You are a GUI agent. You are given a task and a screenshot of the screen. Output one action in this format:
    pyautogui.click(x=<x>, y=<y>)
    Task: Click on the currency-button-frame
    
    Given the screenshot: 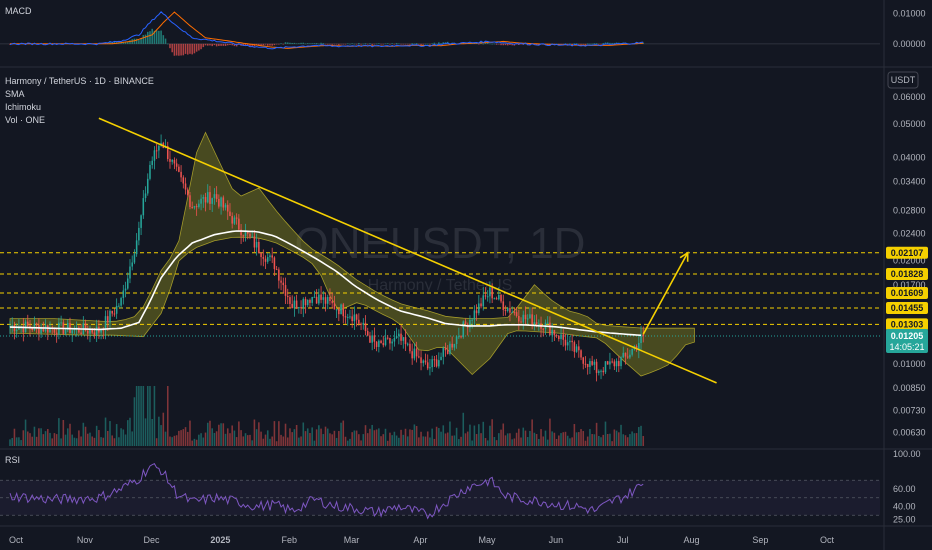 What is the action you would take?
    pyautogui.click(x=903, y=80)
    